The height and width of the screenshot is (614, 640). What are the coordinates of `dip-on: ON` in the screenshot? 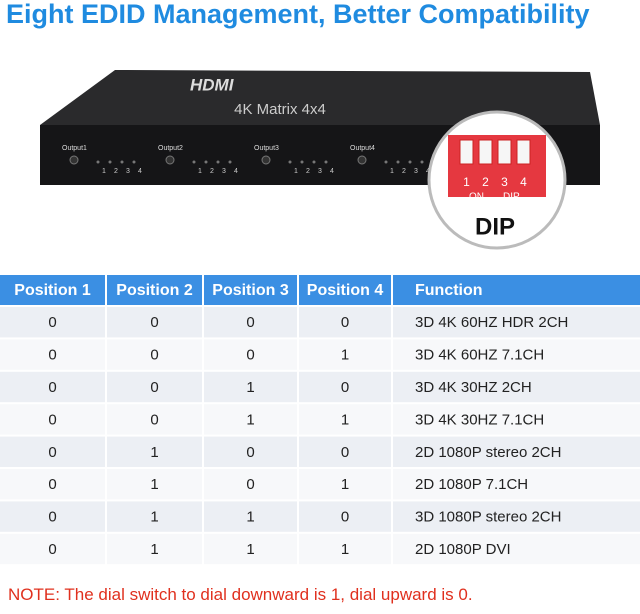 It's located at (476, 197).